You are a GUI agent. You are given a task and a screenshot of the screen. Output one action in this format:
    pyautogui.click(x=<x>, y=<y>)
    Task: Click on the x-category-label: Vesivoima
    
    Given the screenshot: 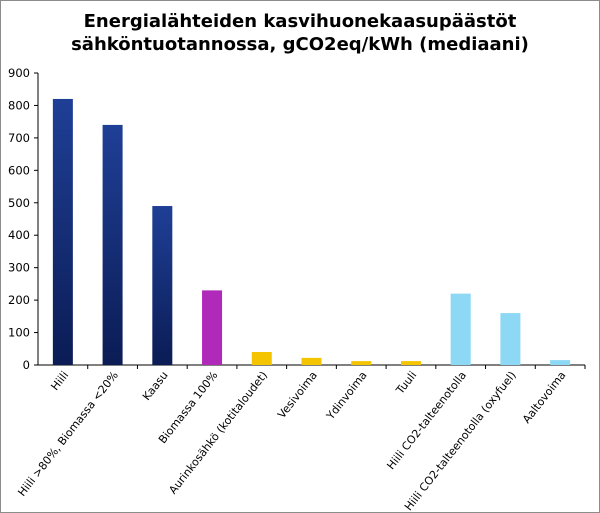 What is the action you would take?
    pyautogui.click(x=297, y=395)
    